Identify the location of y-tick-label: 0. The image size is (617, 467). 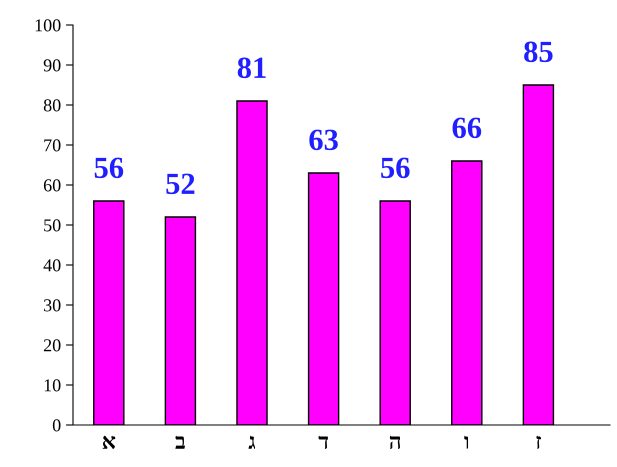
(56, 425).